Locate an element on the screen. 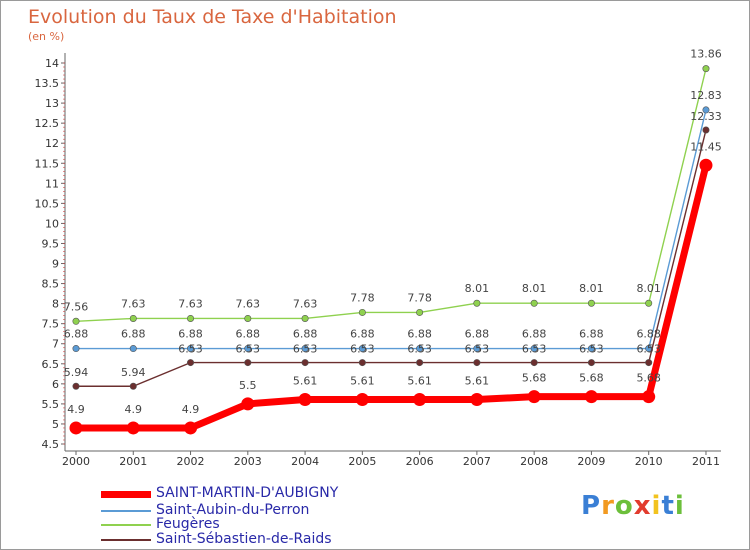 The image size is (750, 550). y-tick-label: 11.5 is located at coordinates (47, 163).